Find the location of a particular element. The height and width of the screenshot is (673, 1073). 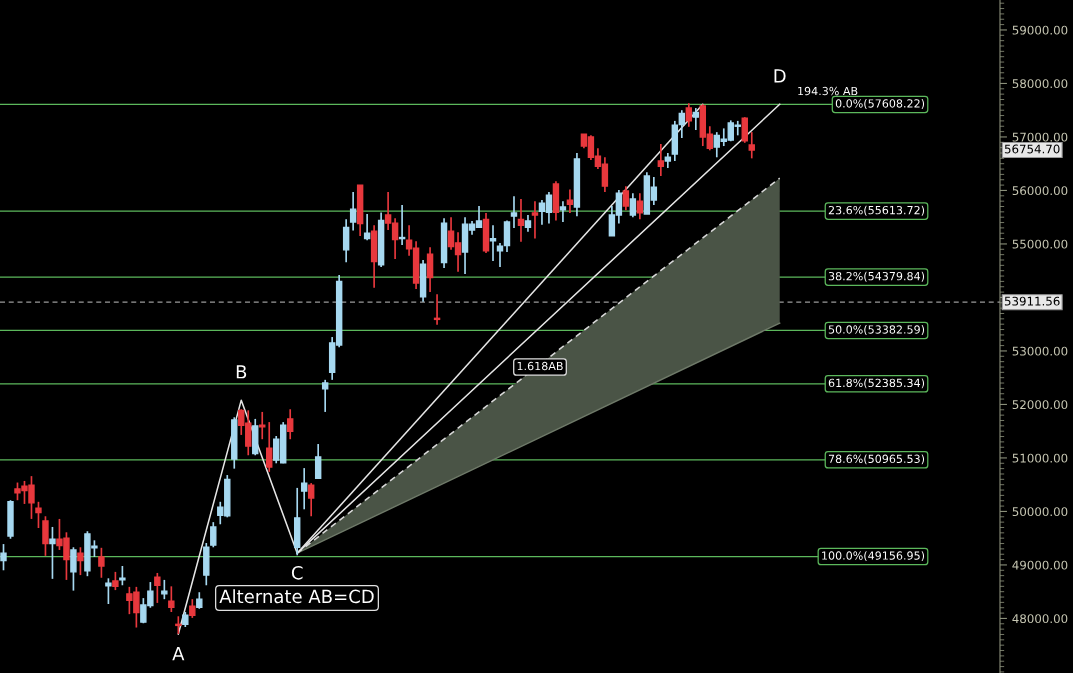

ref-line-label: 50.0%(53382.59) is located at coordinates (876, 330).